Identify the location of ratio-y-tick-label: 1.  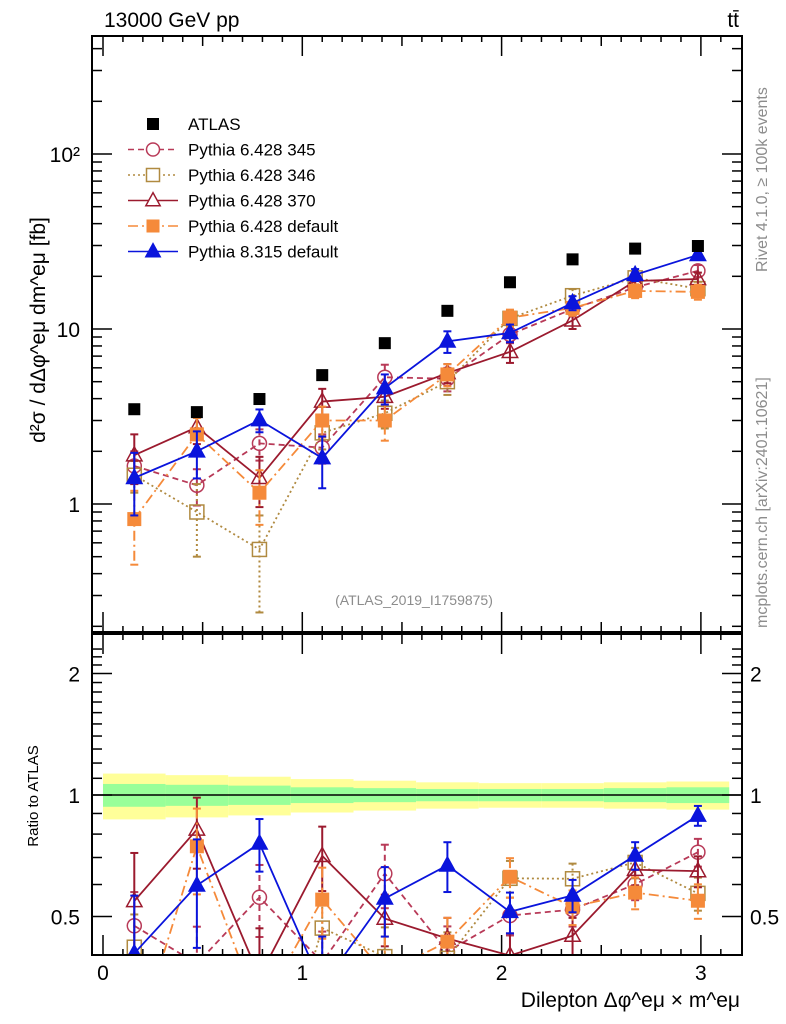
(74, 796).